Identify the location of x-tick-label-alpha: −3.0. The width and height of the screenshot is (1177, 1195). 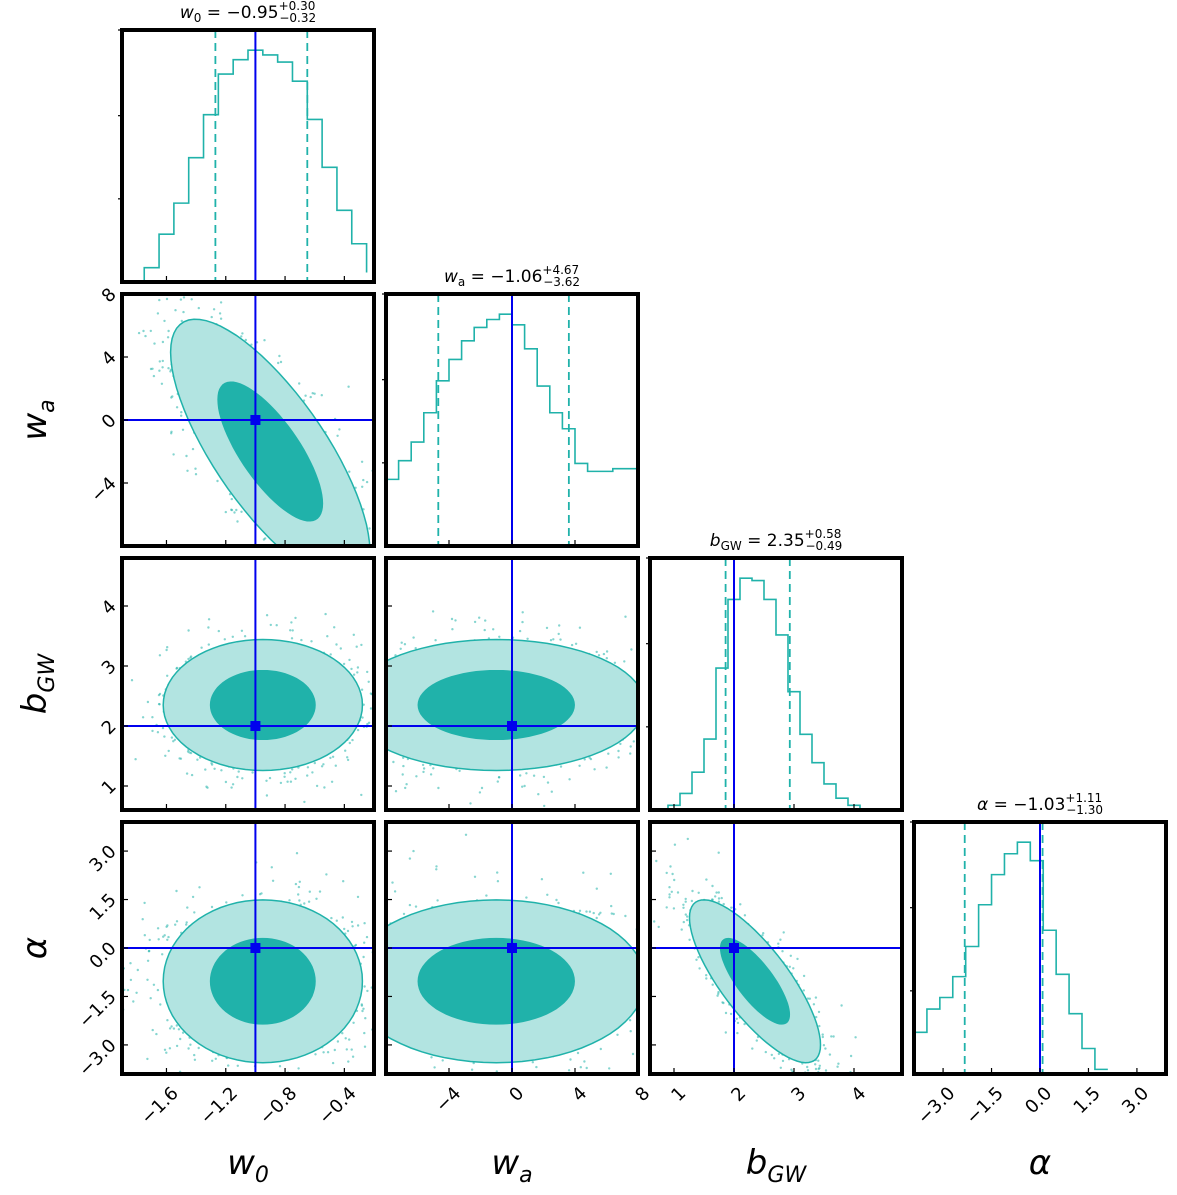
(937, 1106).